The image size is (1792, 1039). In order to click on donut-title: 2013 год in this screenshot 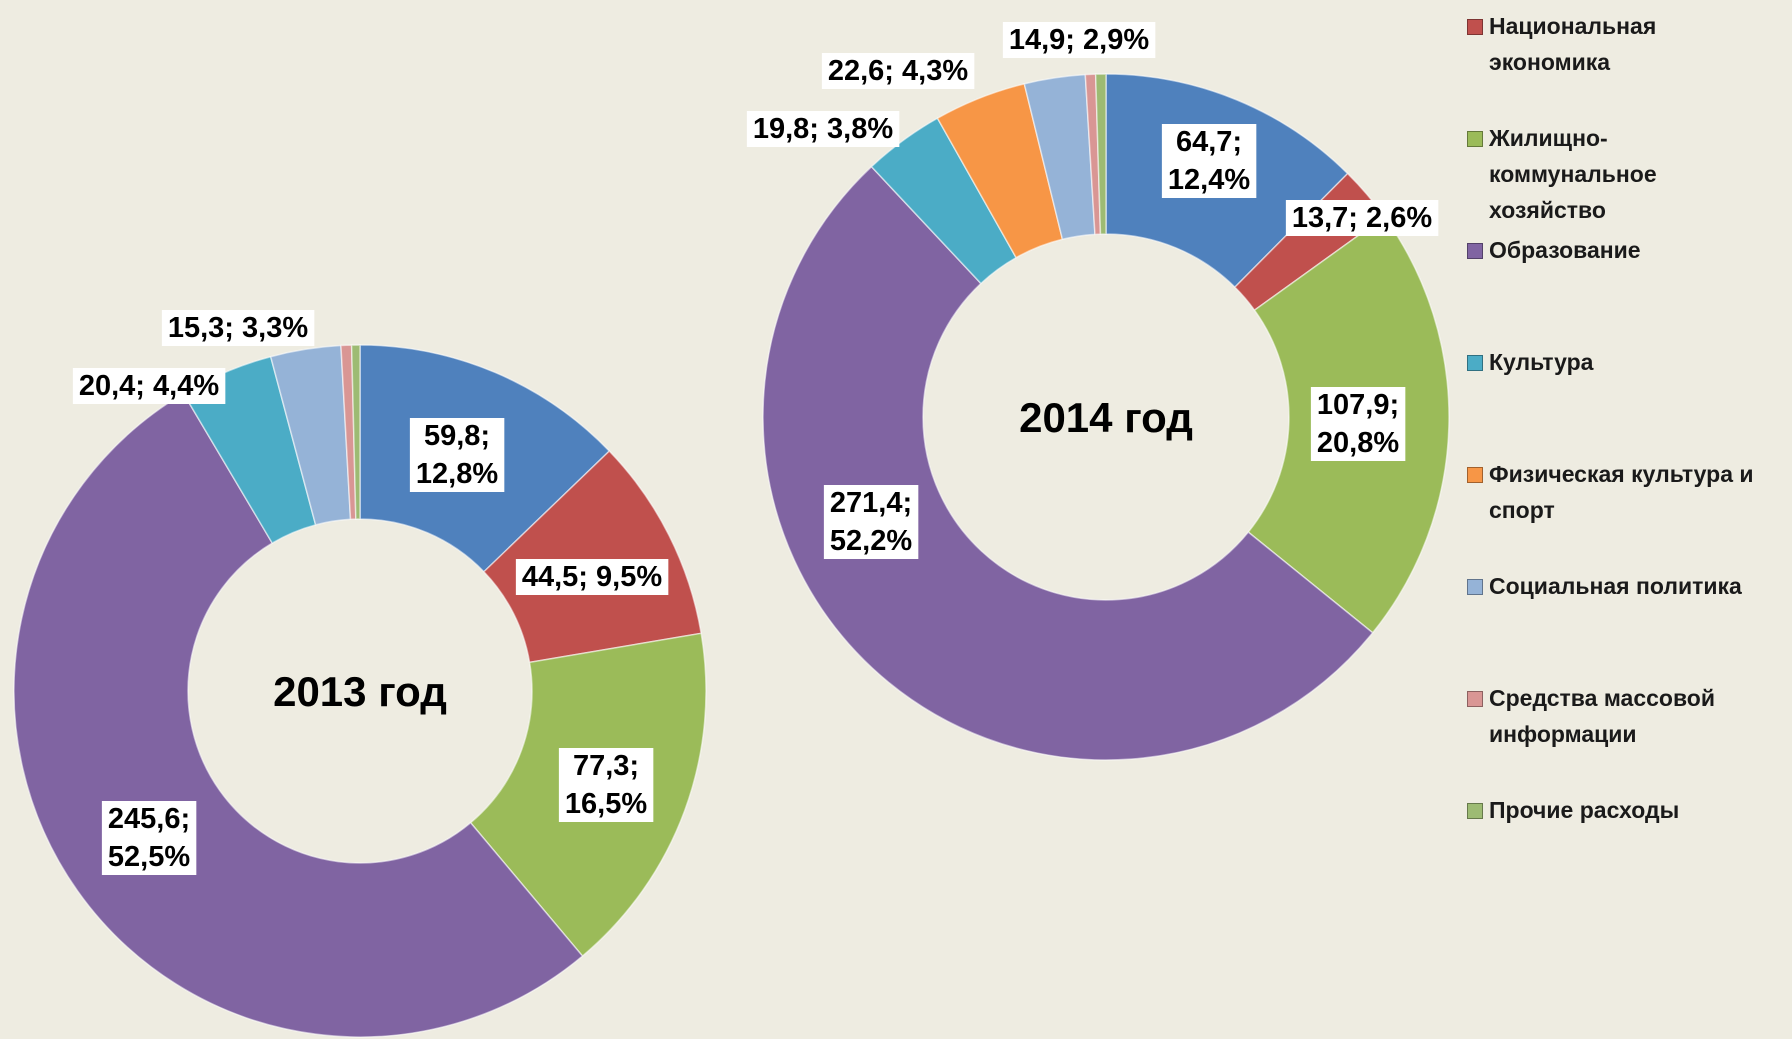, I will do `click(360, 691)`.